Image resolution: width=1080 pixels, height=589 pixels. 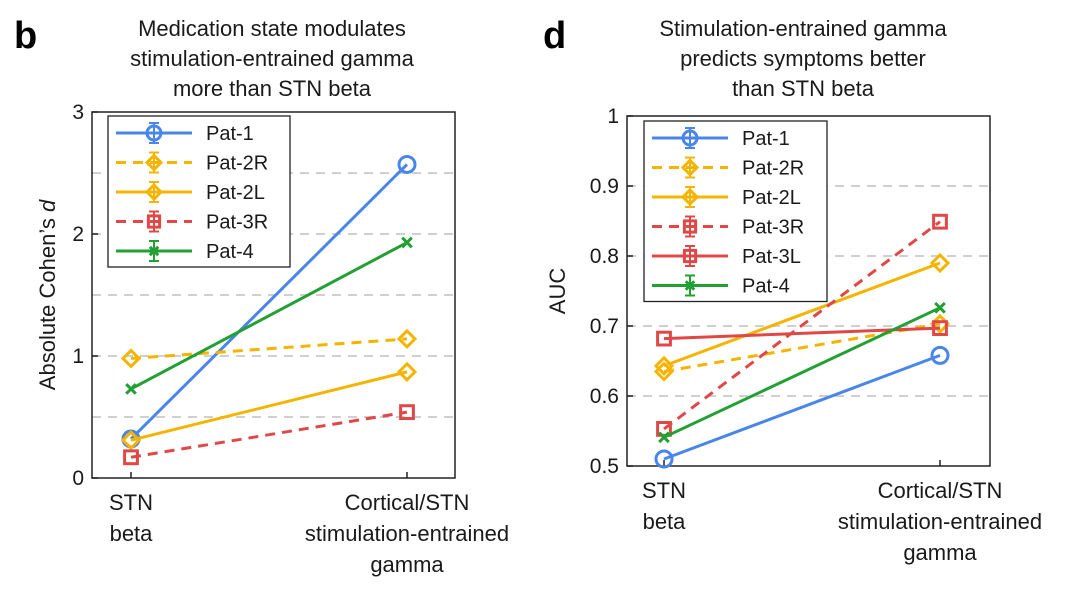 I want to click on y-tick-label: 0.9, so click(x=604, y=186).